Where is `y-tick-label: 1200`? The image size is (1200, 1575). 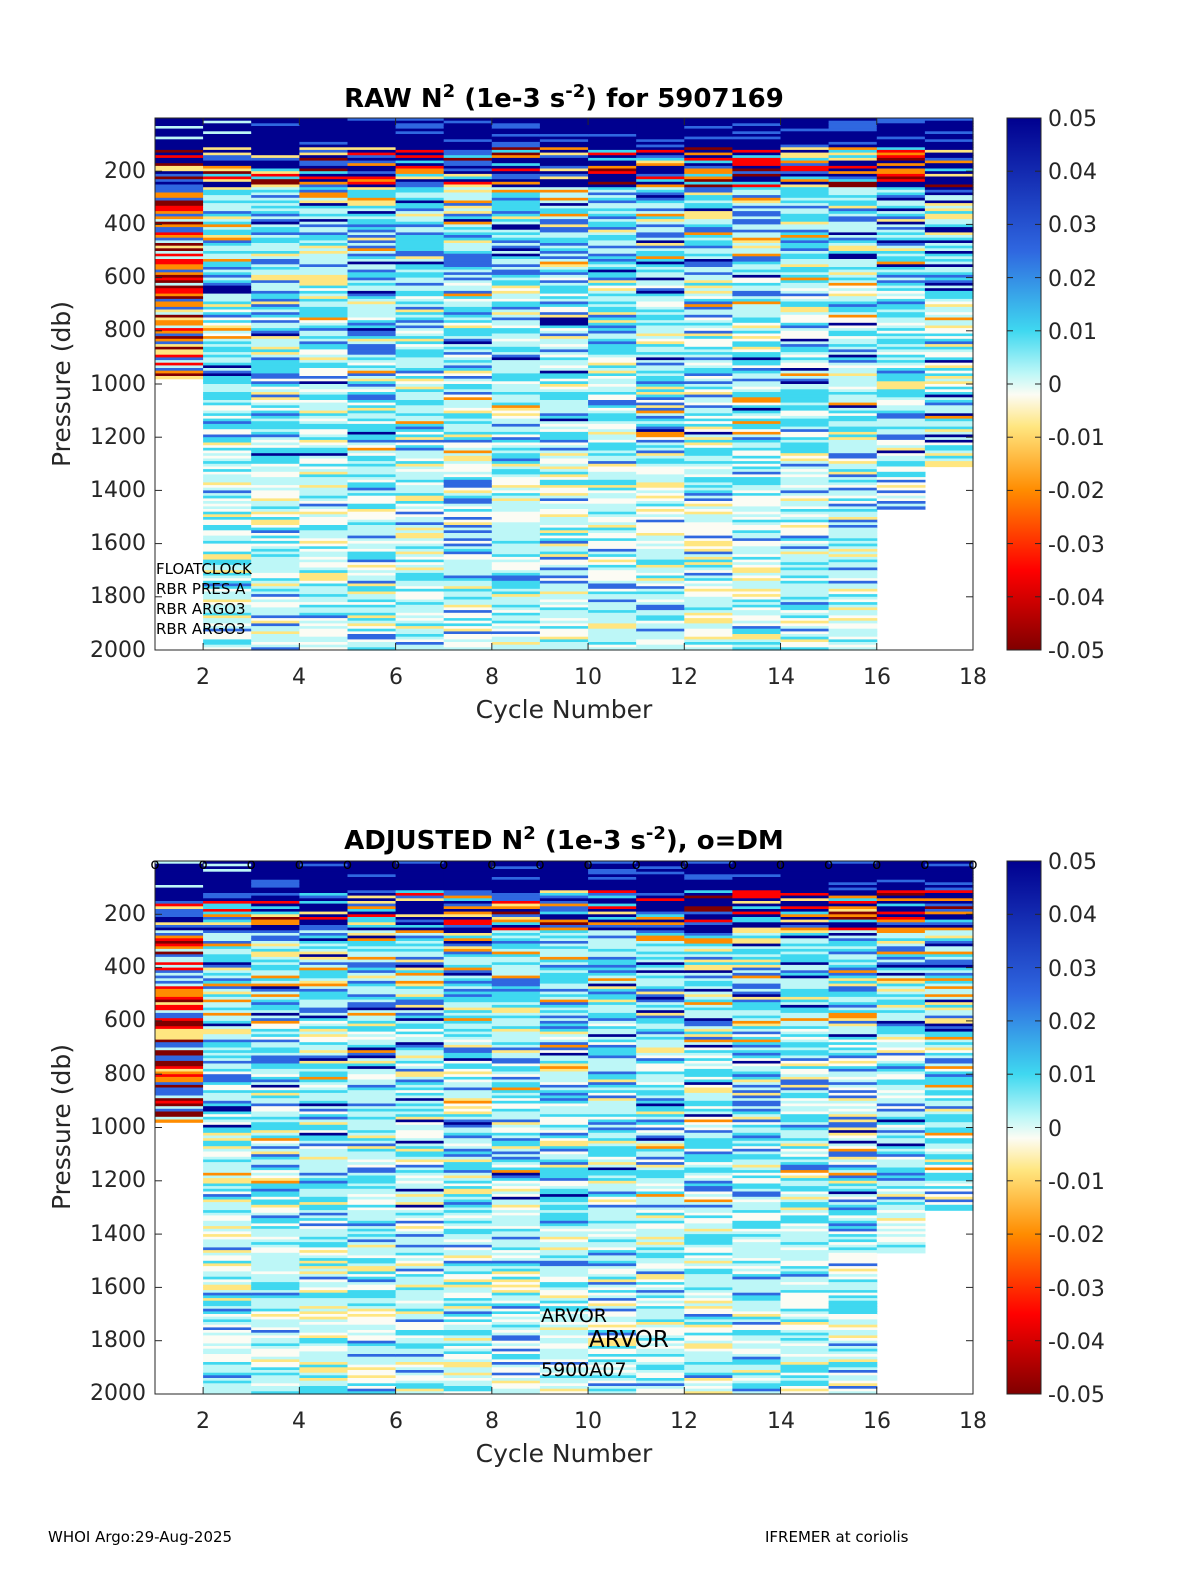
y-tick-label: 1200 is located at coordinates (118, 437).